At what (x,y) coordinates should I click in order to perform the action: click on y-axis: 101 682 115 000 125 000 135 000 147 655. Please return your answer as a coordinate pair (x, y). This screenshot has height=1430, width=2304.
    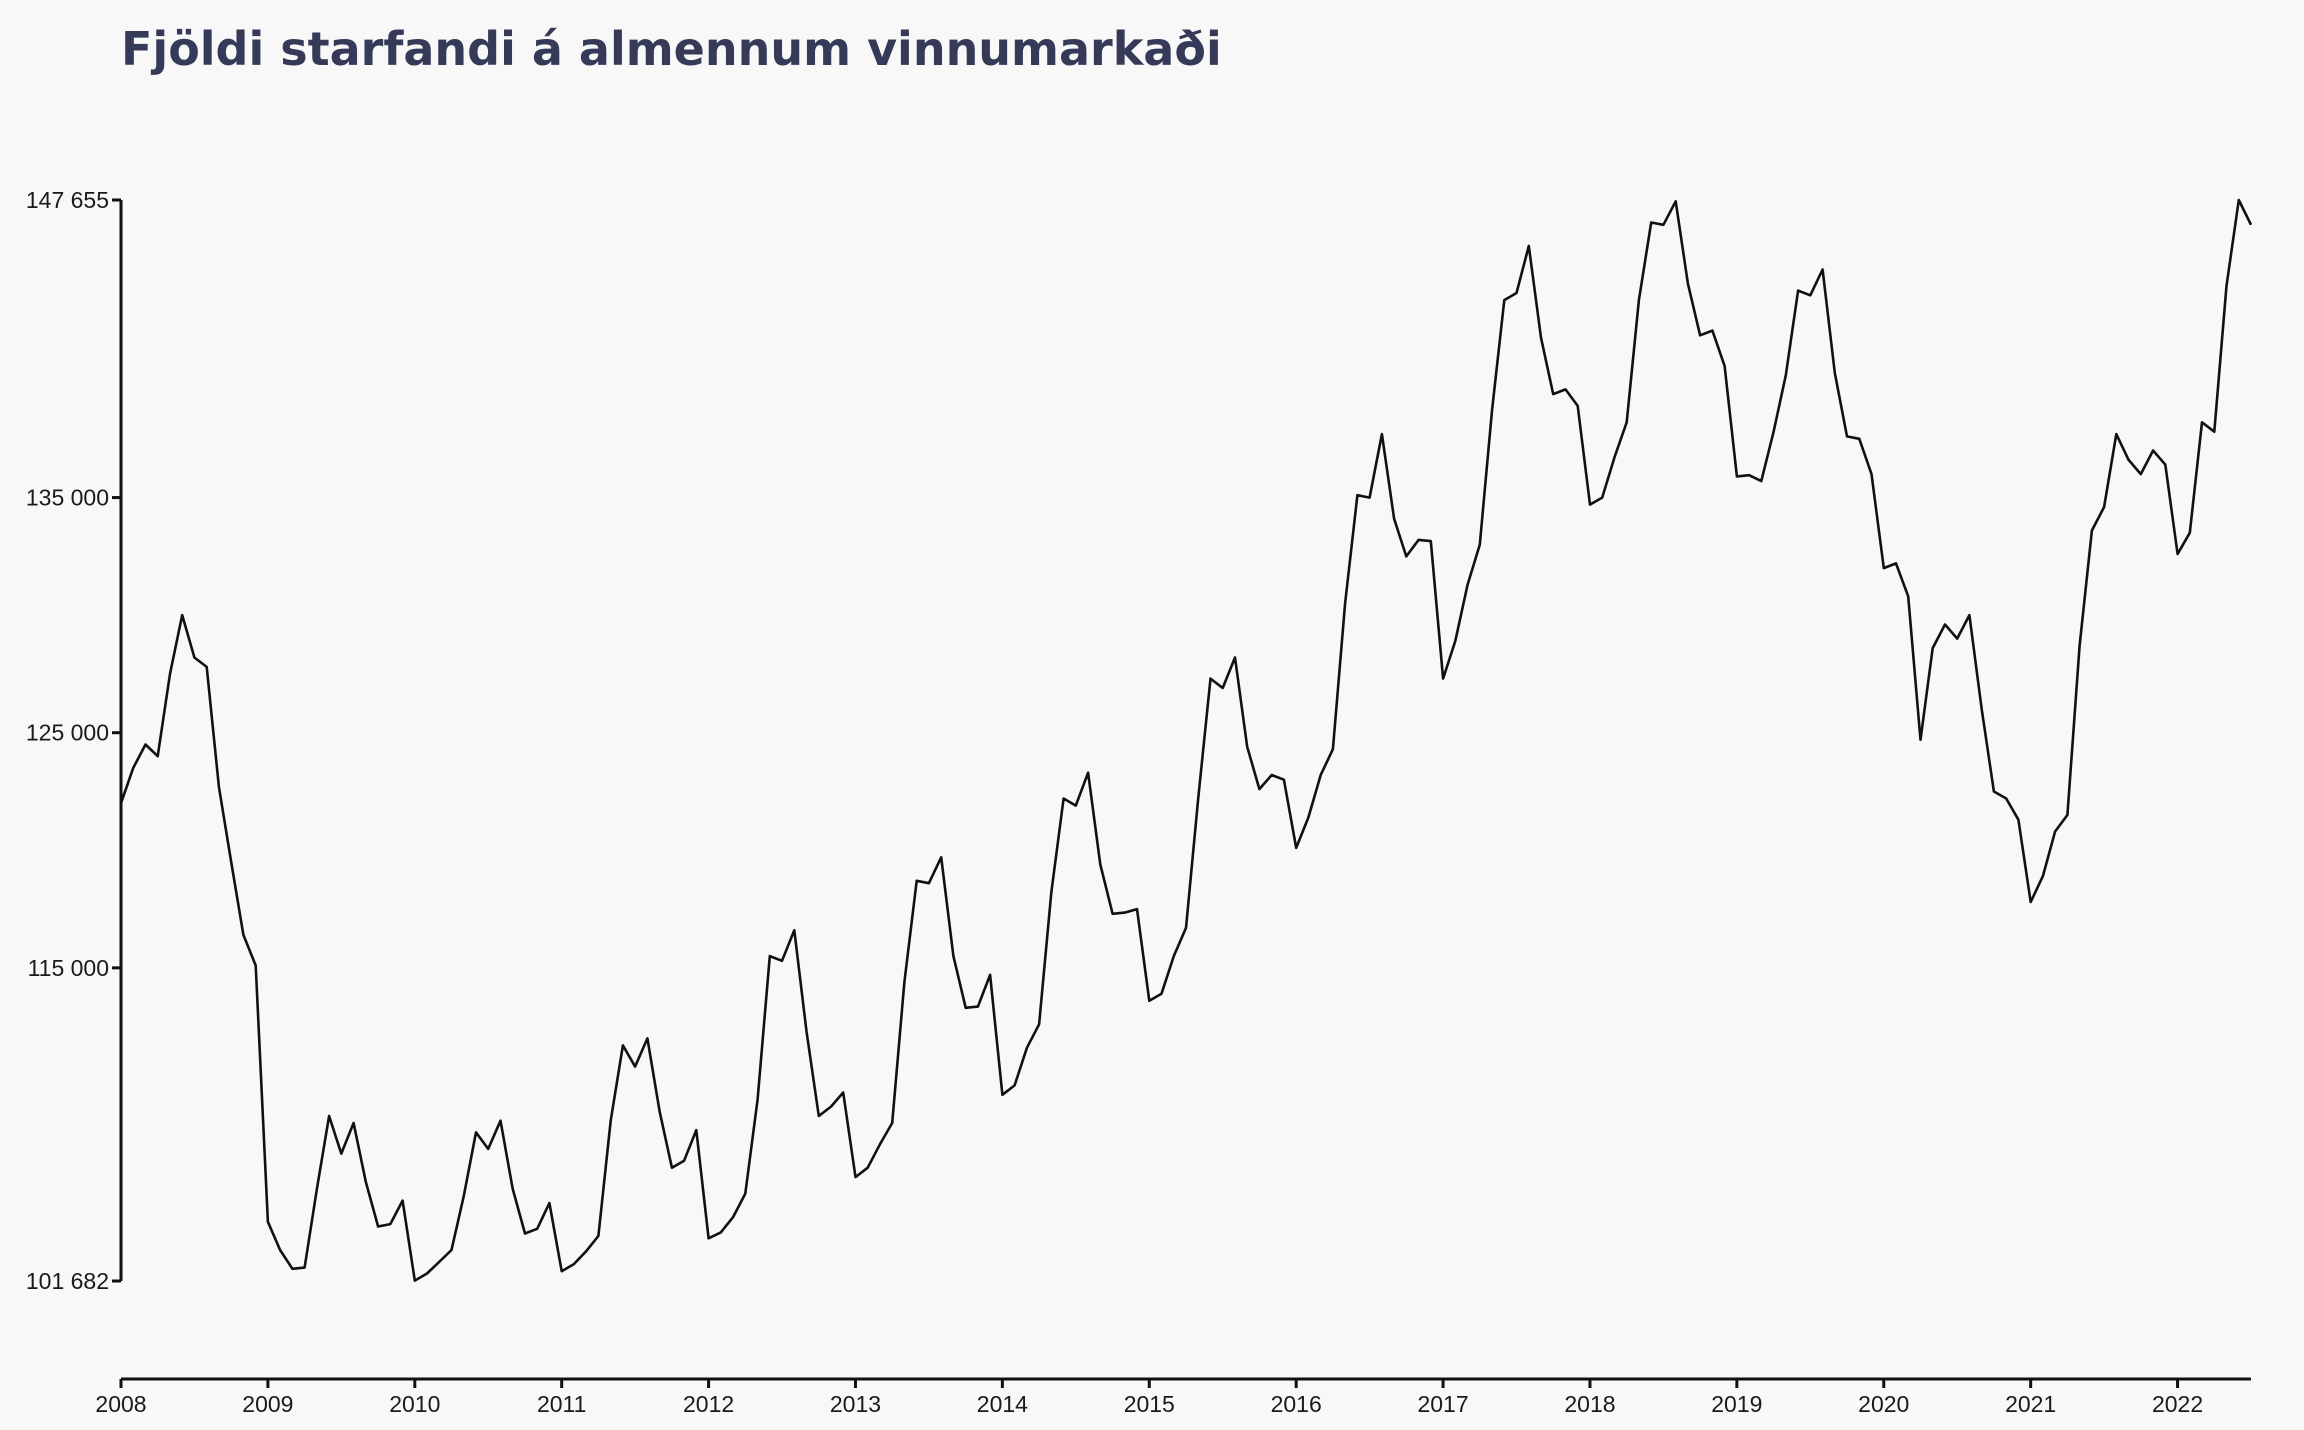
    Looking at the image, I should click on (74, 740).